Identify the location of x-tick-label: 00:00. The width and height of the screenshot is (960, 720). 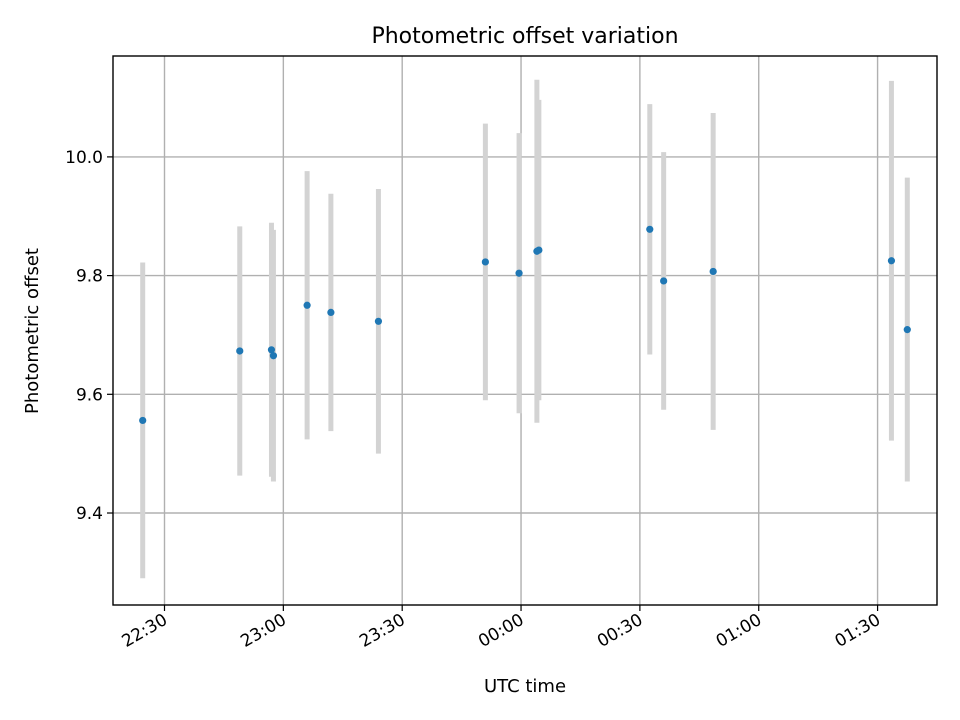
(501, 631).